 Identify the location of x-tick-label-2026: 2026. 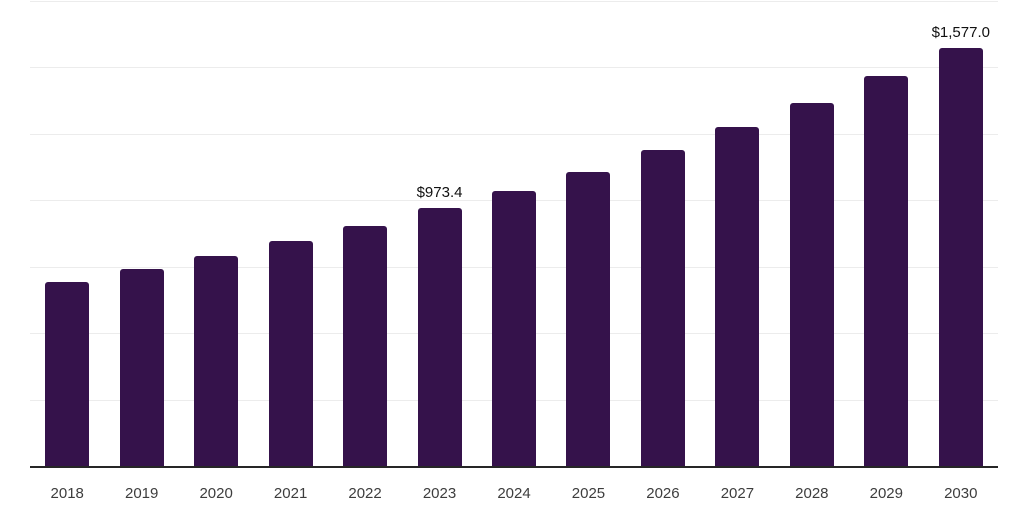
(663, 493).